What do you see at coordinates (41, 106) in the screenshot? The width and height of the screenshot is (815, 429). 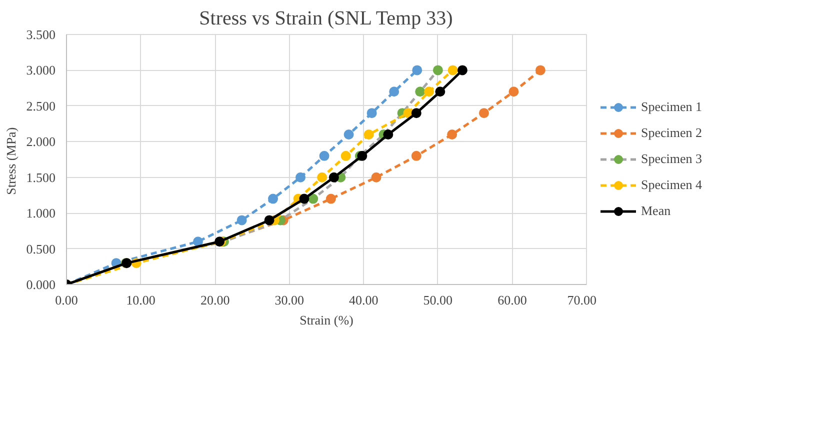 I see `y-tick-label: 2.500` at bounding box center [41, 106].